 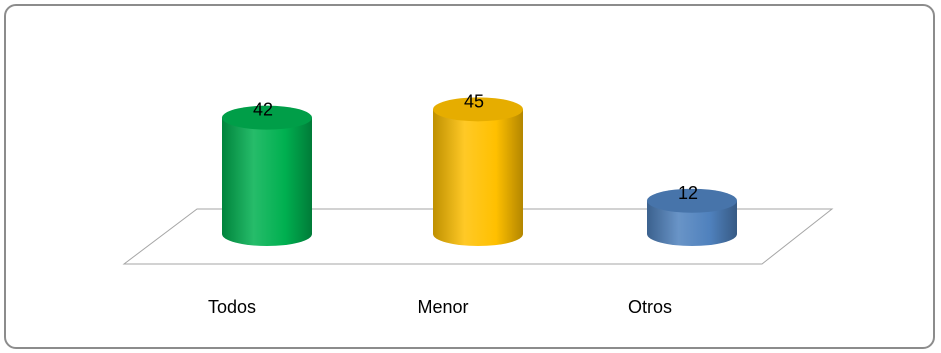 I want to click on bar-top-menor, so click(x=478, y=109).